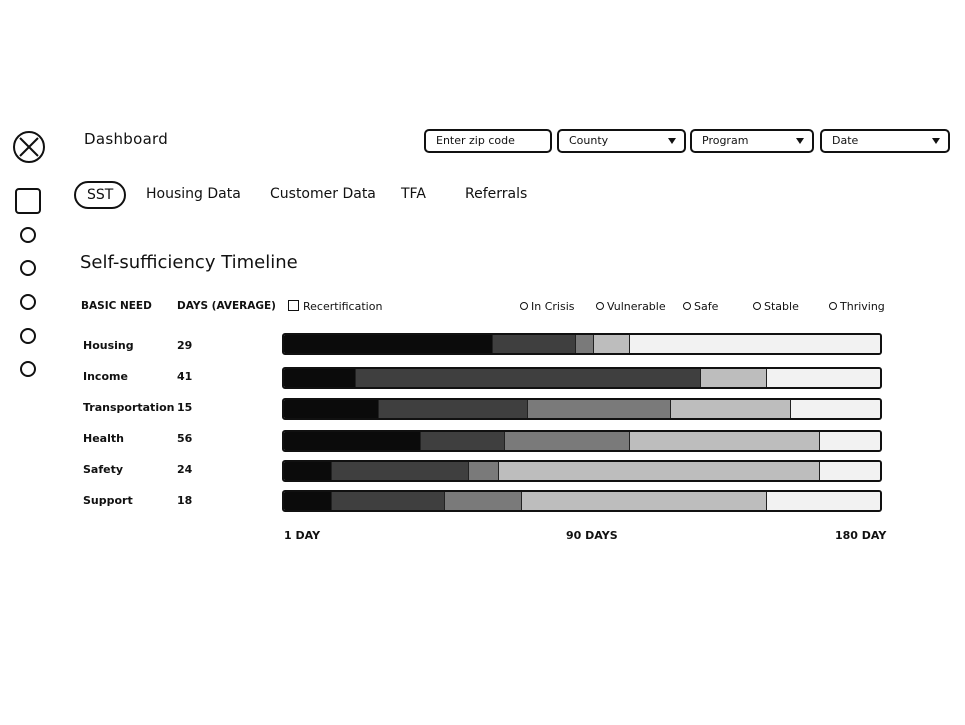 The height and width of the screenshot is (725, 965). Describe the element at coordinates (592, 535) in the screenshot. I see `axis-label-mid: 90 DAYS` at that location.